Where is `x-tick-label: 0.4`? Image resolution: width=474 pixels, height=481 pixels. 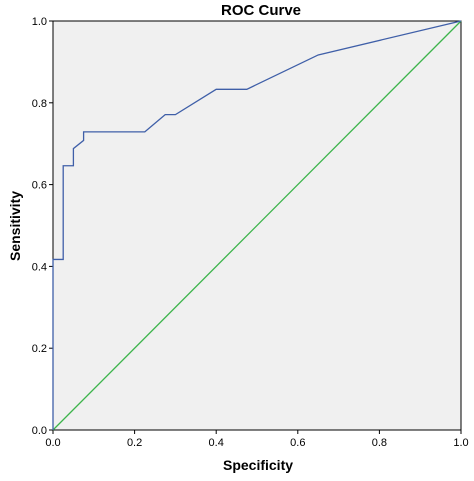
x-tick-label: 0.4 is located at coordinates (216, 443).